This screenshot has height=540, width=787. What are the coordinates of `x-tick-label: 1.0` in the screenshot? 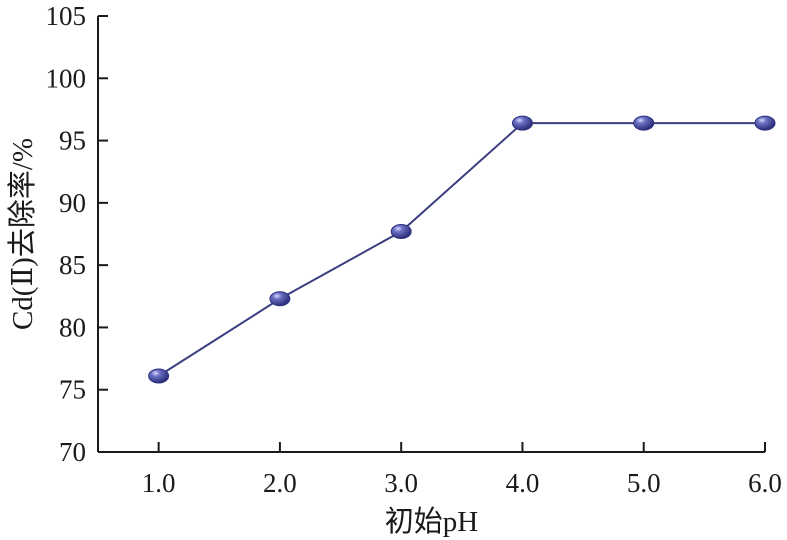 It's located at (159, 483).